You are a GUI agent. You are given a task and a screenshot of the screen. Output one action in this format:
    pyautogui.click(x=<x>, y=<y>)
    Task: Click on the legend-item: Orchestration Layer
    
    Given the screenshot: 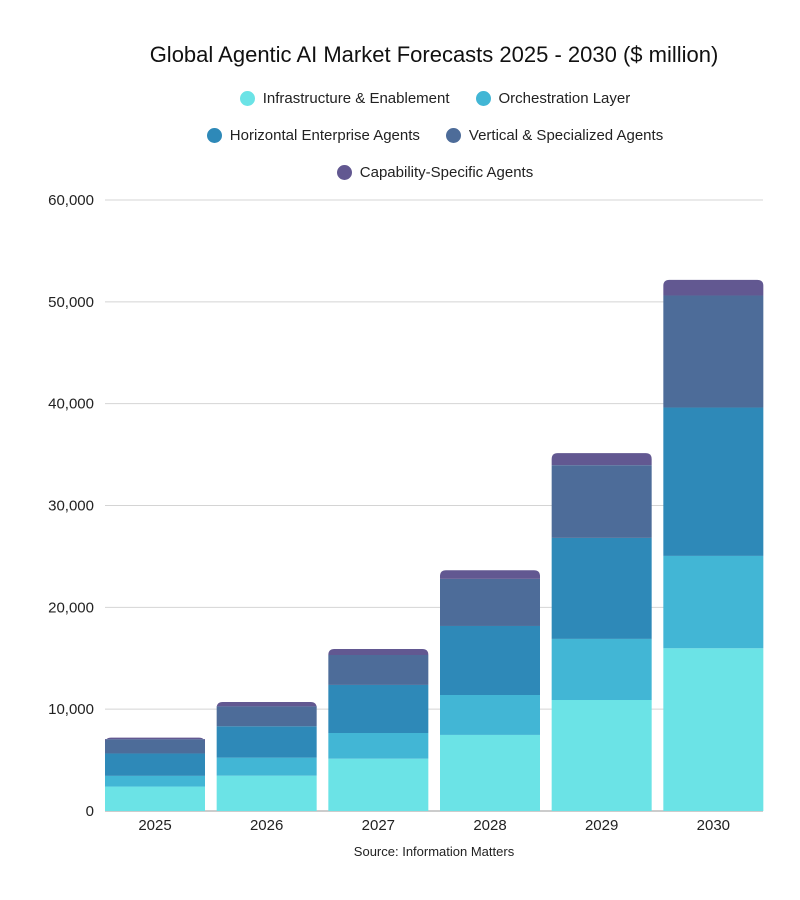 What is the action you would take?
    pyautogui.click(x=553, y=98)
    